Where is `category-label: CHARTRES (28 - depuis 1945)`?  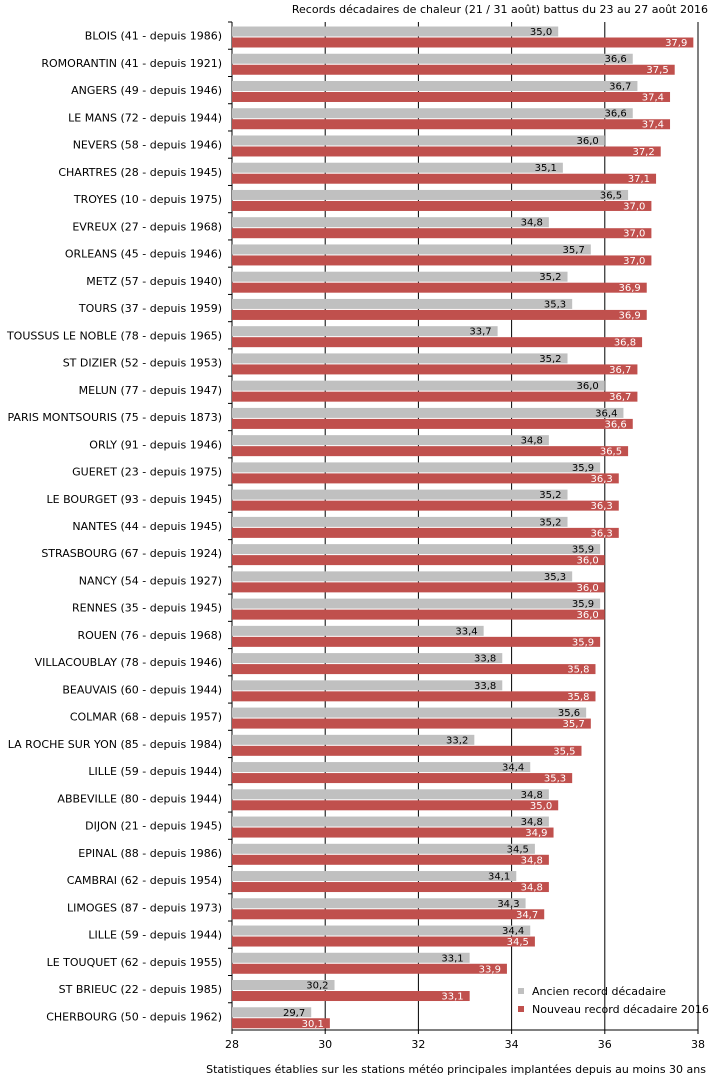 category-label: CHARTRES (28 - depuis 1945) is located at coordinates (140, 172).